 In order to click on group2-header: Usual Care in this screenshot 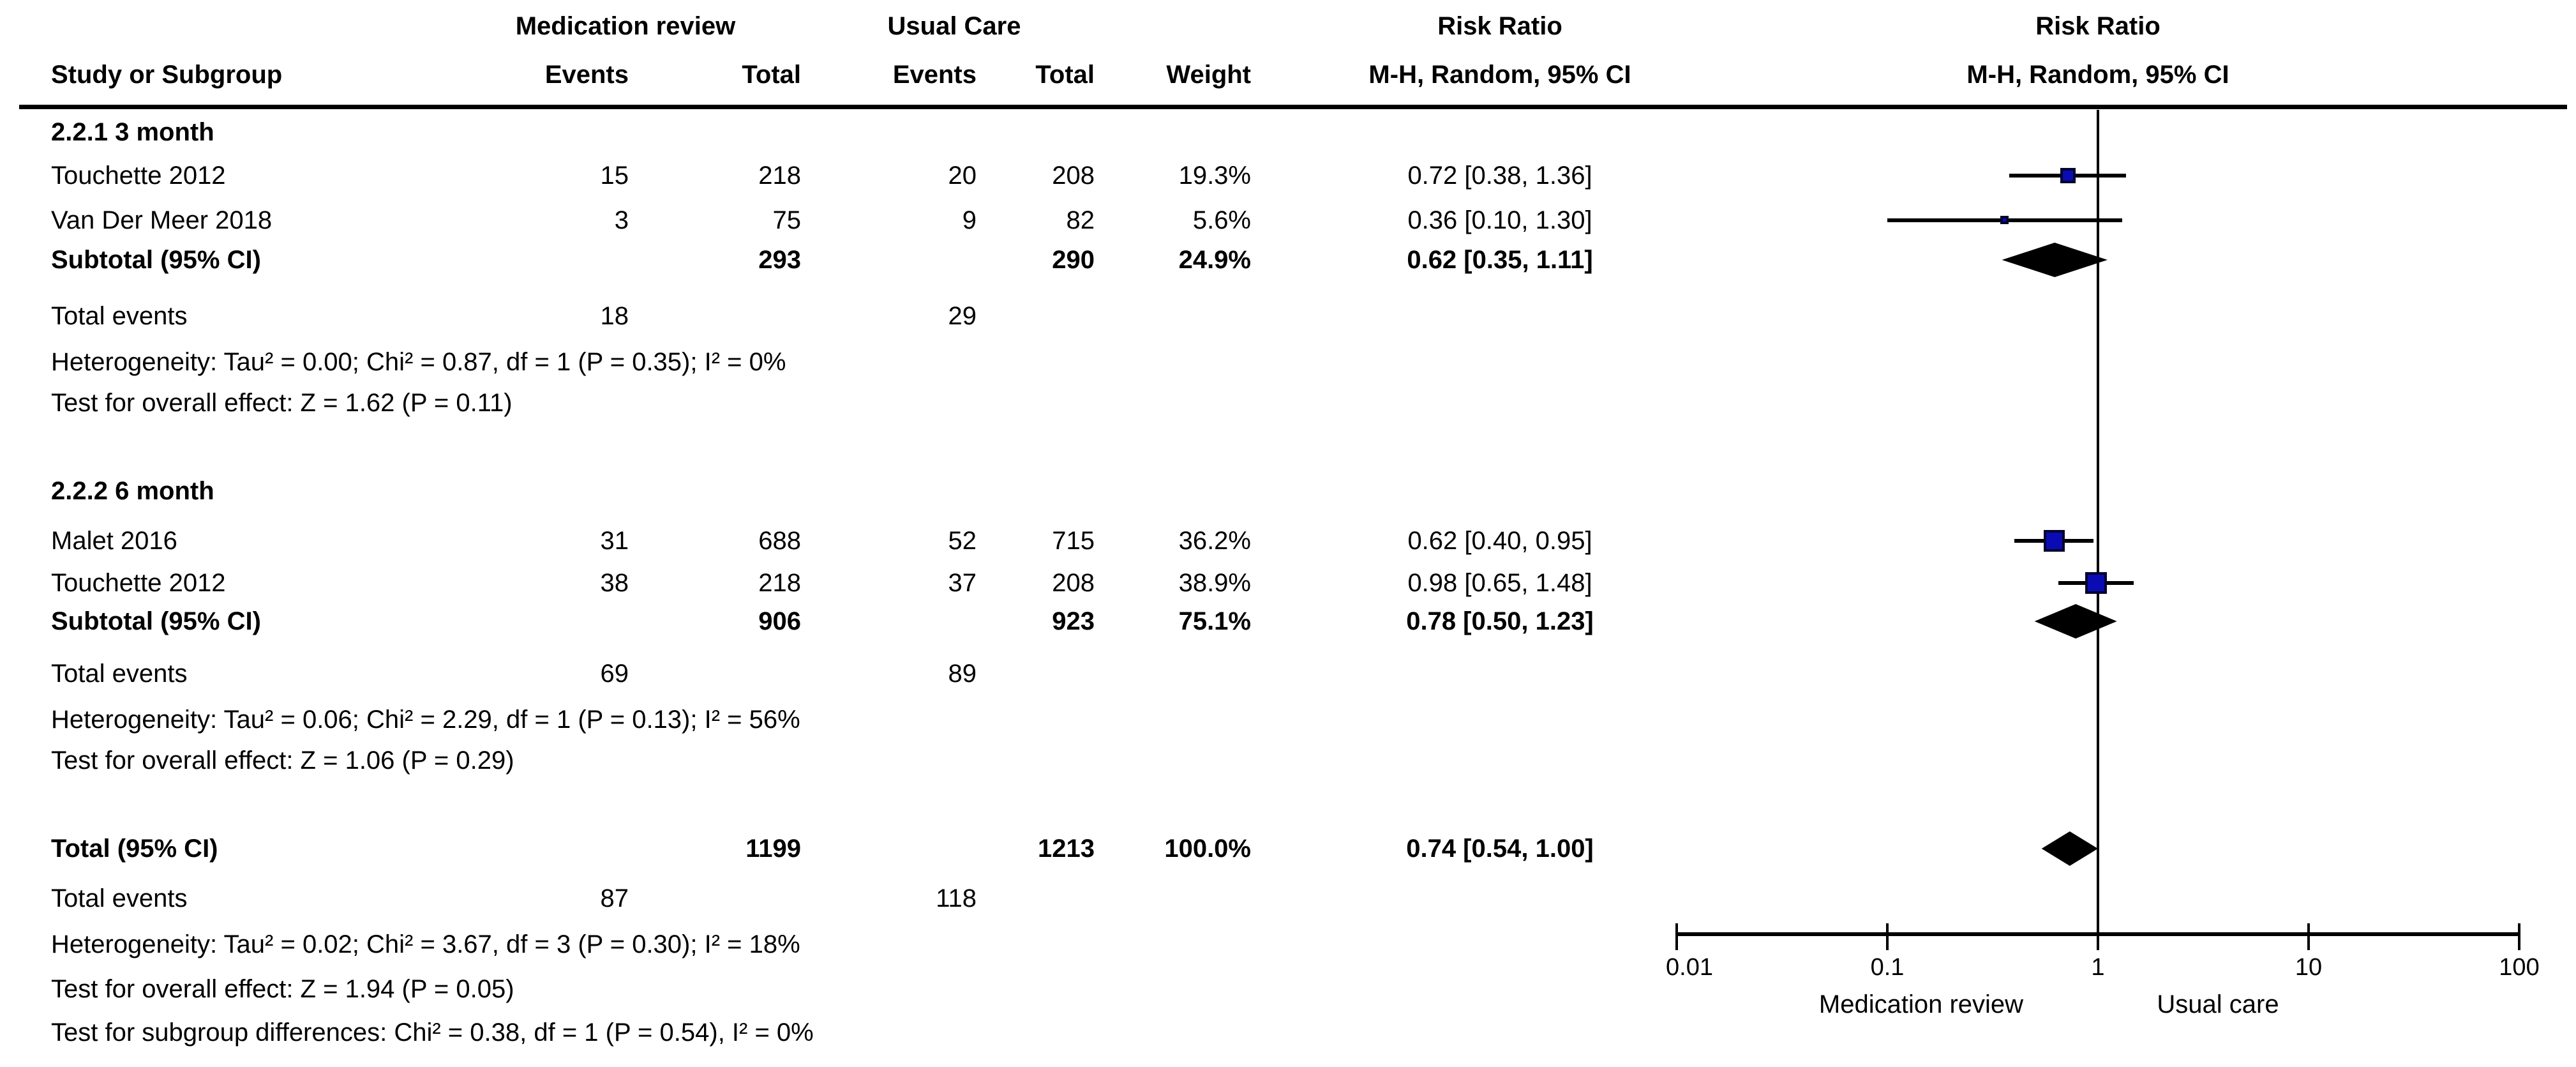, I will do `click(954, 26)`.